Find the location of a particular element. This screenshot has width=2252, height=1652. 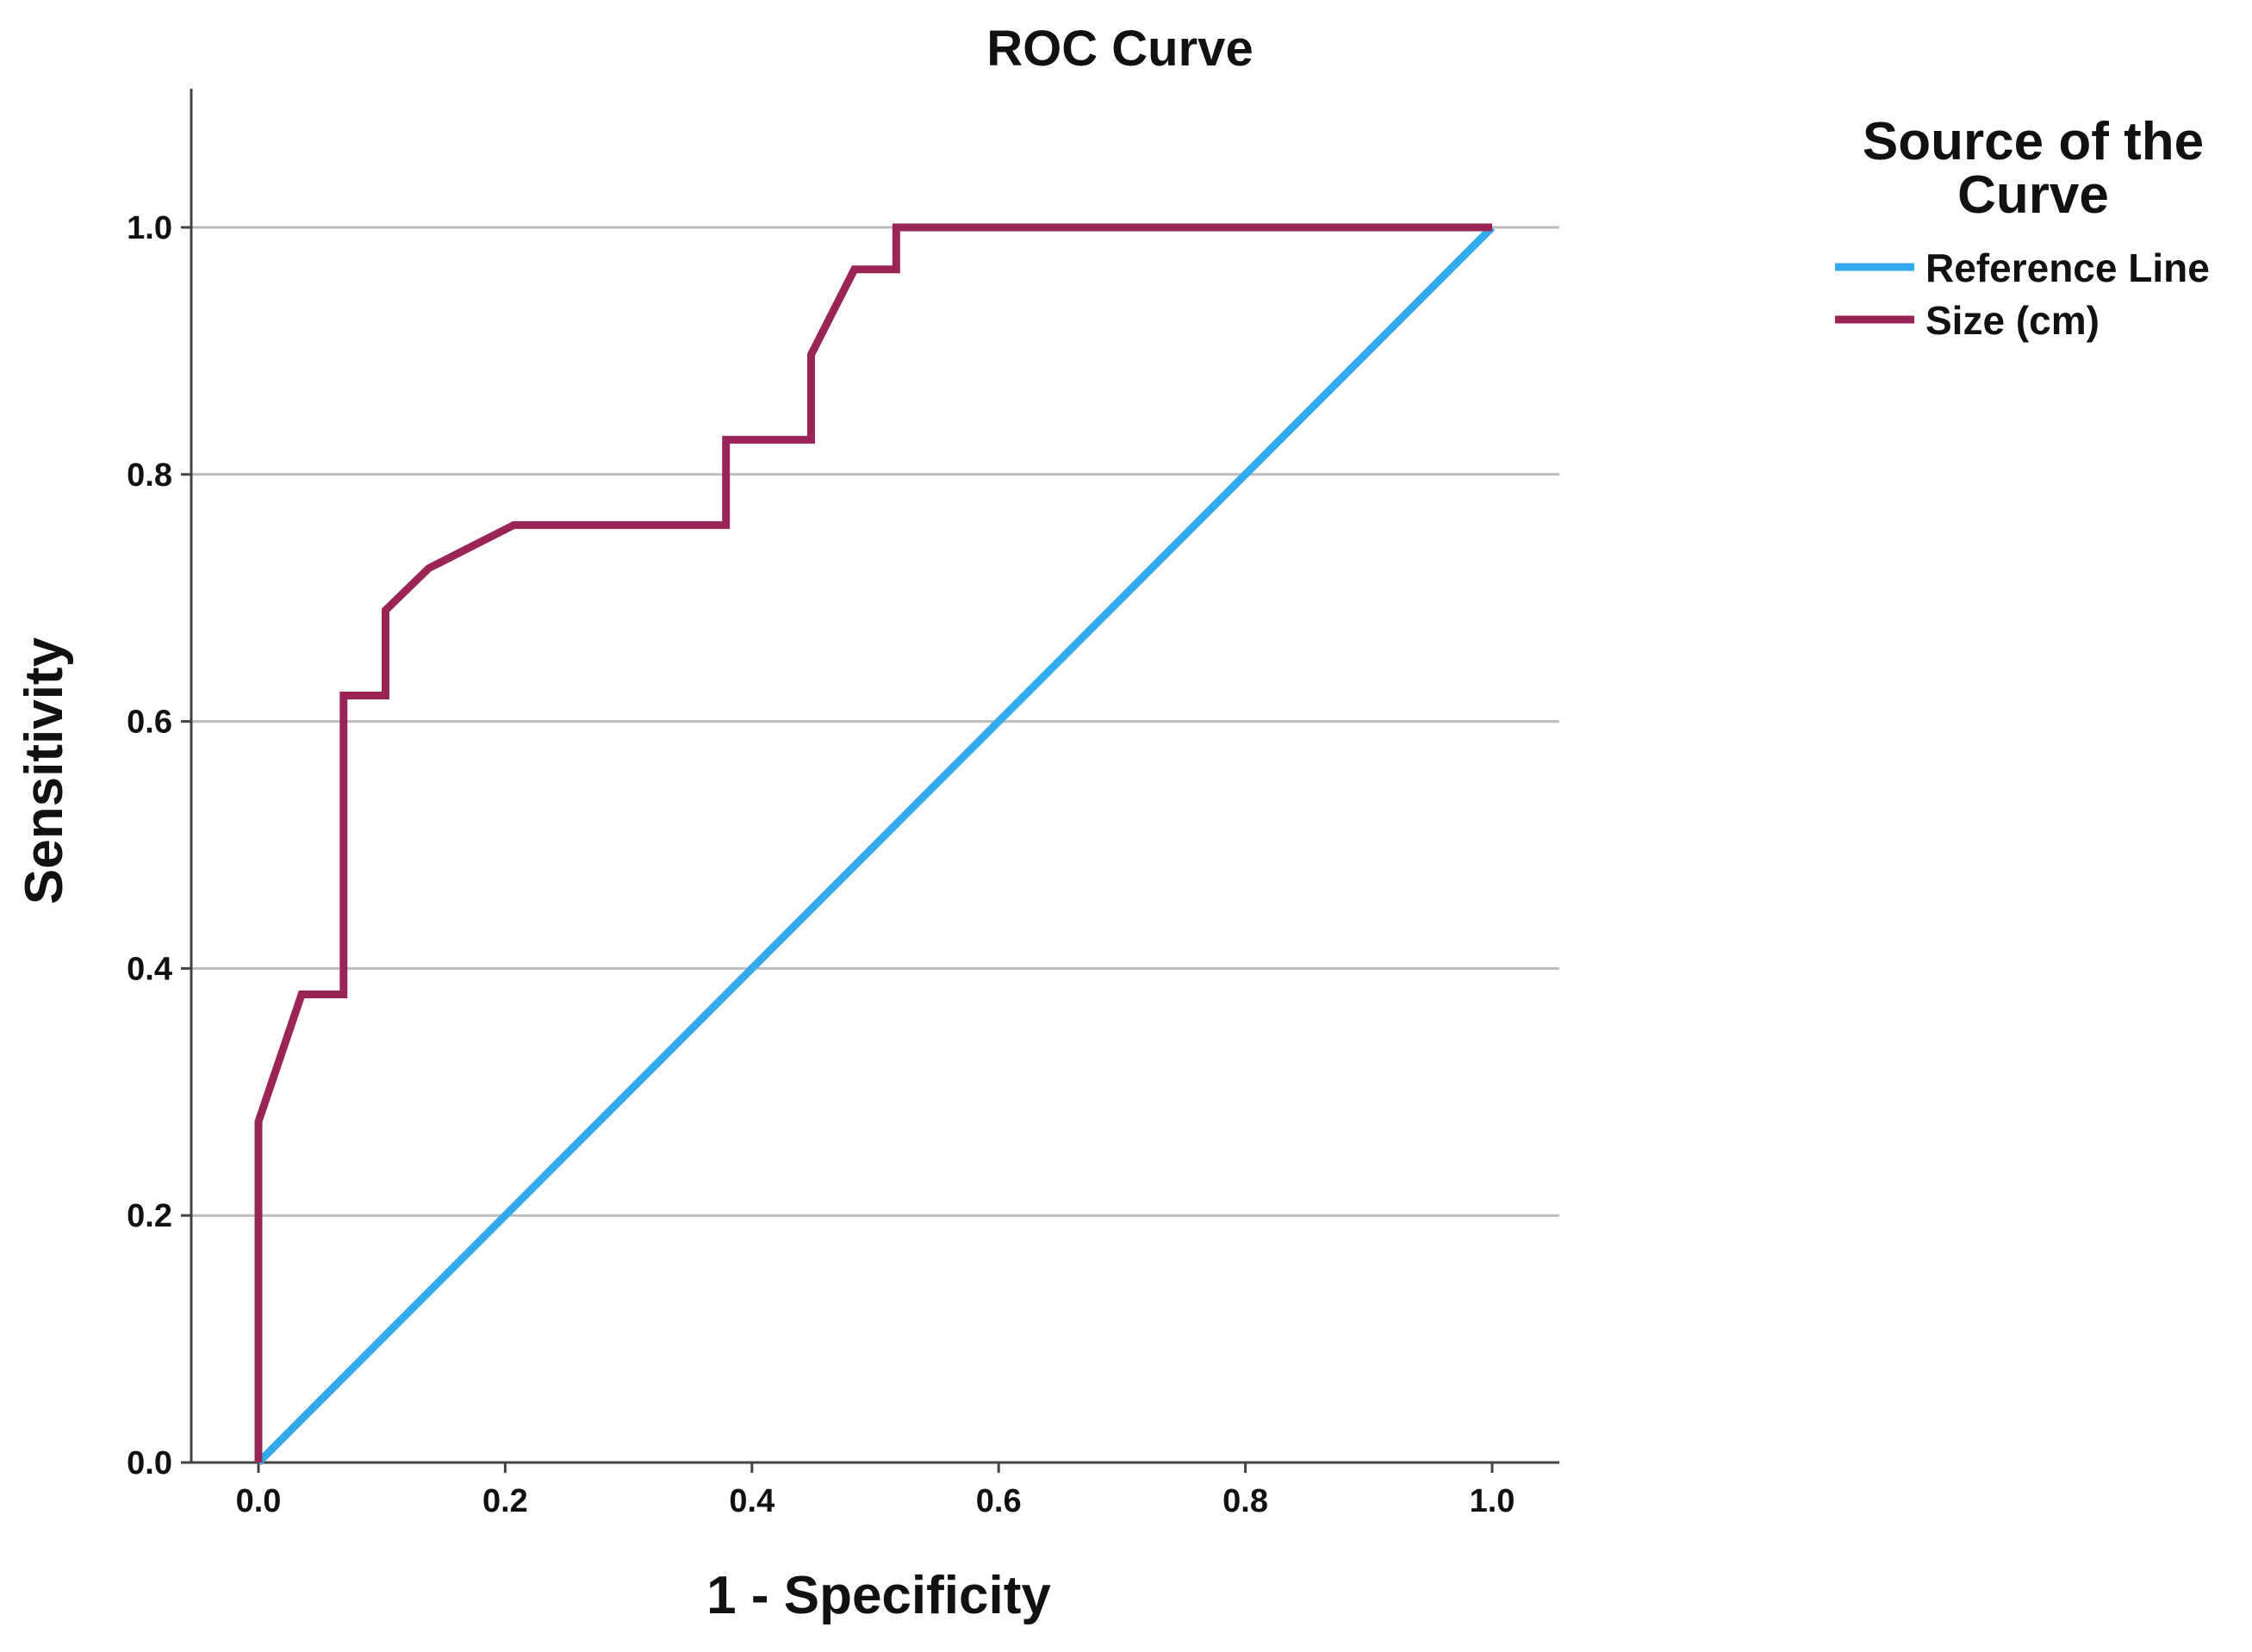

x-axis-title: 1 - Specificity is located at coordinates (878, 1595).